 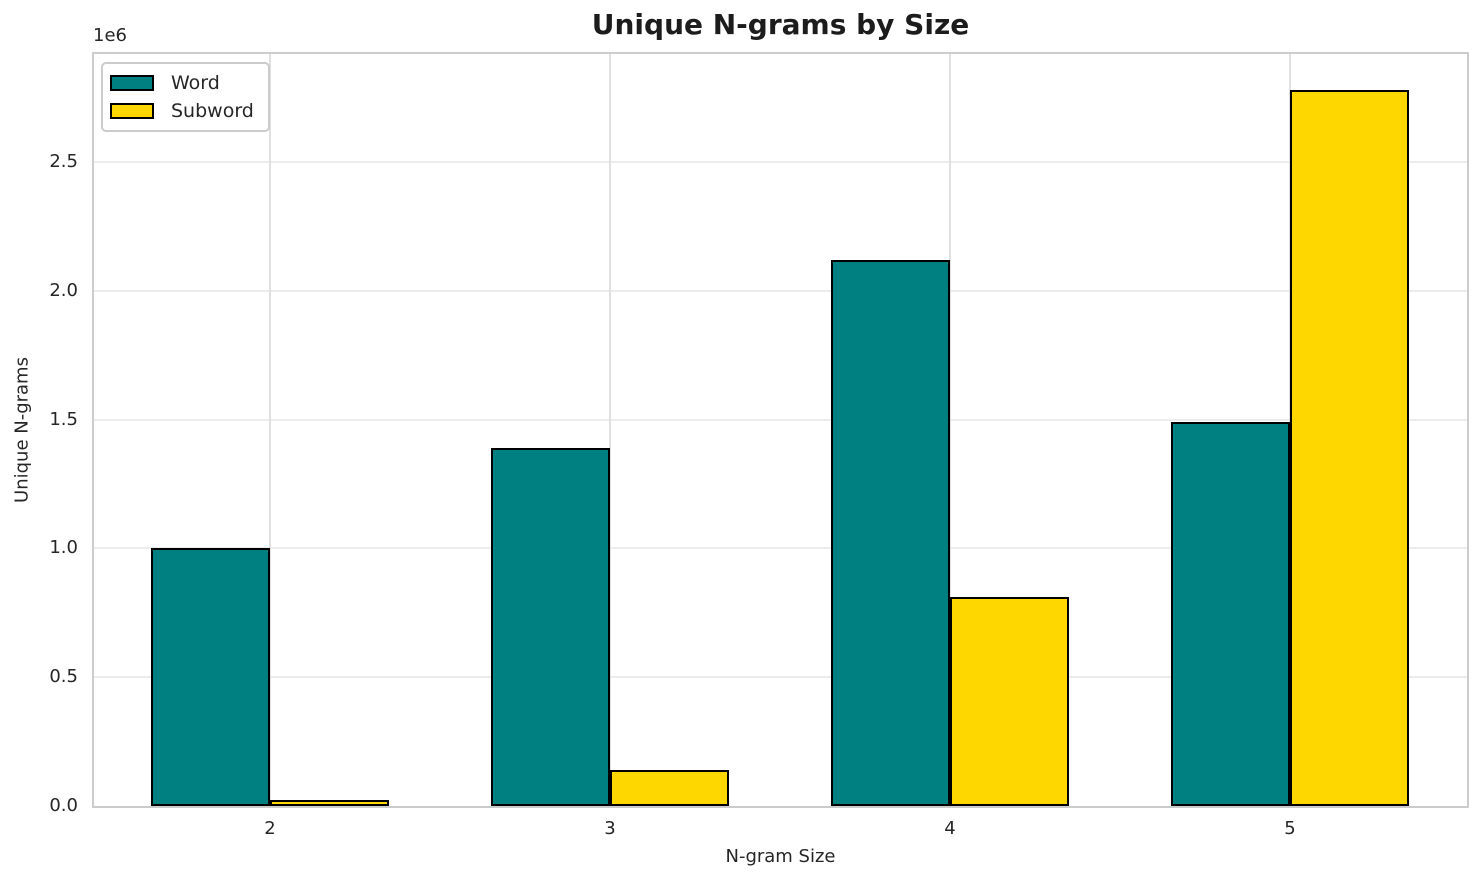 What do you see at coordinates (610, 828) in the screenshot?
I see `x-tick-label: 3` at bounding box center [610, 828].